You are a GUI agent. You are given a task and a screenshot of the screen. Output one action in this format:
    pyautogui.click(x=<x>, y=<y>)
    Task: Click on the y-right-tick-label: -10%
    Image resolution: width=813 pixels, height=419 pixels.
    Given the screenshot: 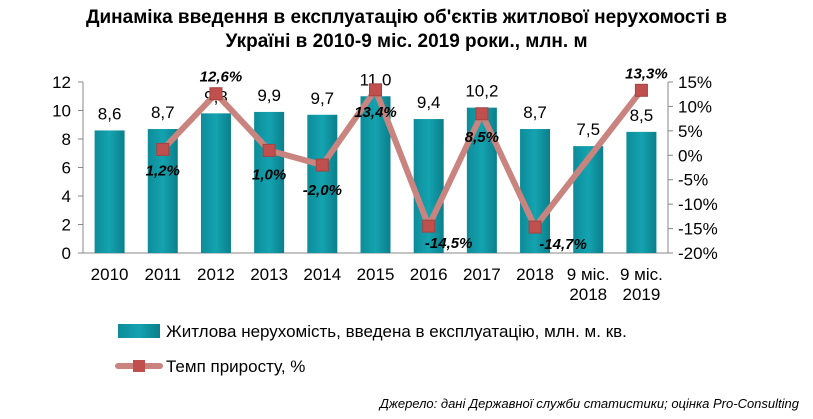 What is the action you would take?
    pyautogui.click(x=698, y=204)
    